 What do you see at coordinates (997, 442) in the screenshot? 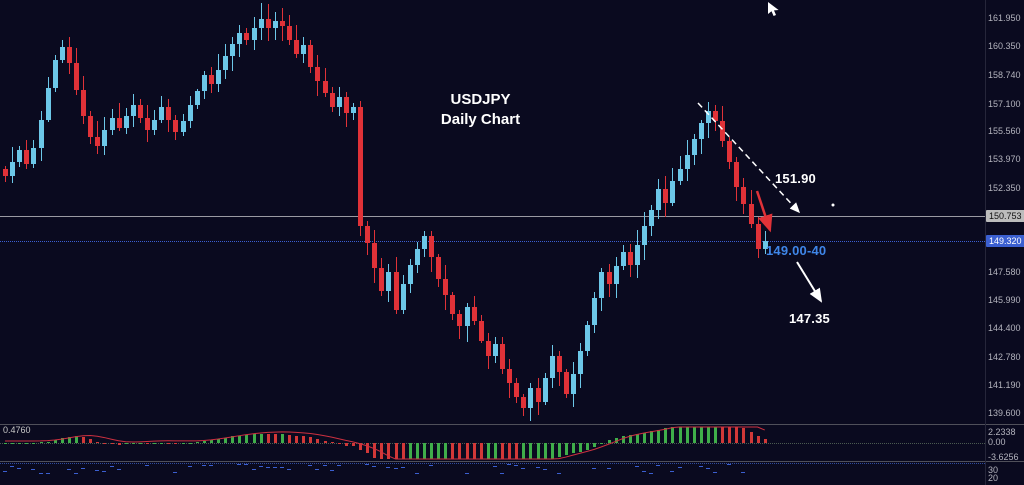
I see `oscillator-scale-label: 0.00` at bounding box center [997, 442].